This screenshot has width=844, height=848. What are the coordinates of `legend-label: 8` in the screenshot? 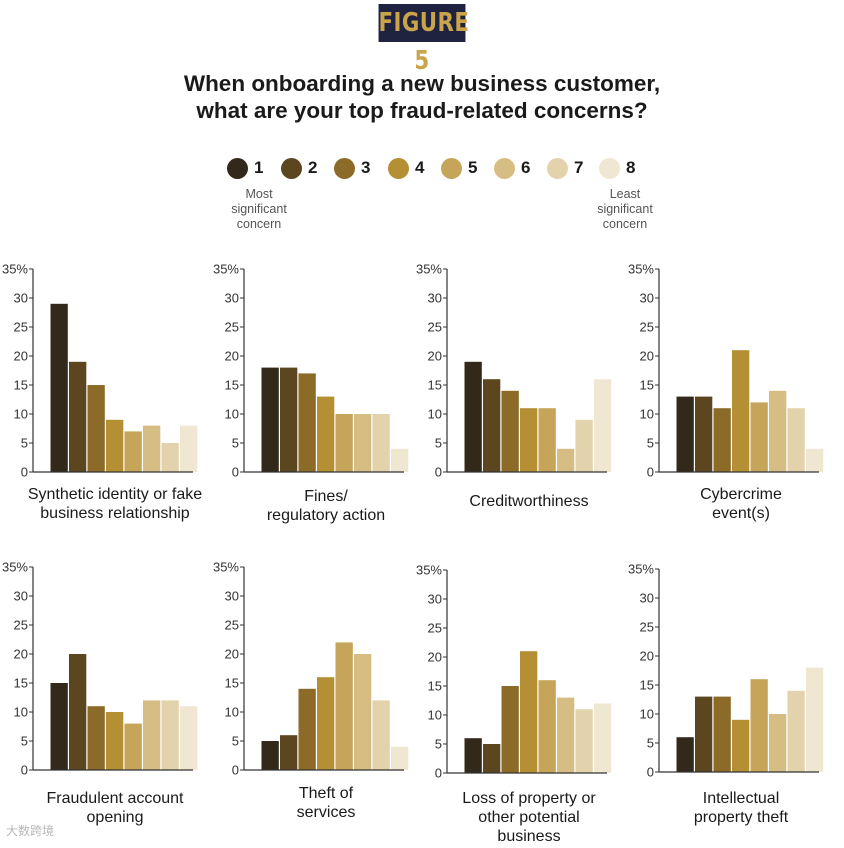 It's located at (631, 167).